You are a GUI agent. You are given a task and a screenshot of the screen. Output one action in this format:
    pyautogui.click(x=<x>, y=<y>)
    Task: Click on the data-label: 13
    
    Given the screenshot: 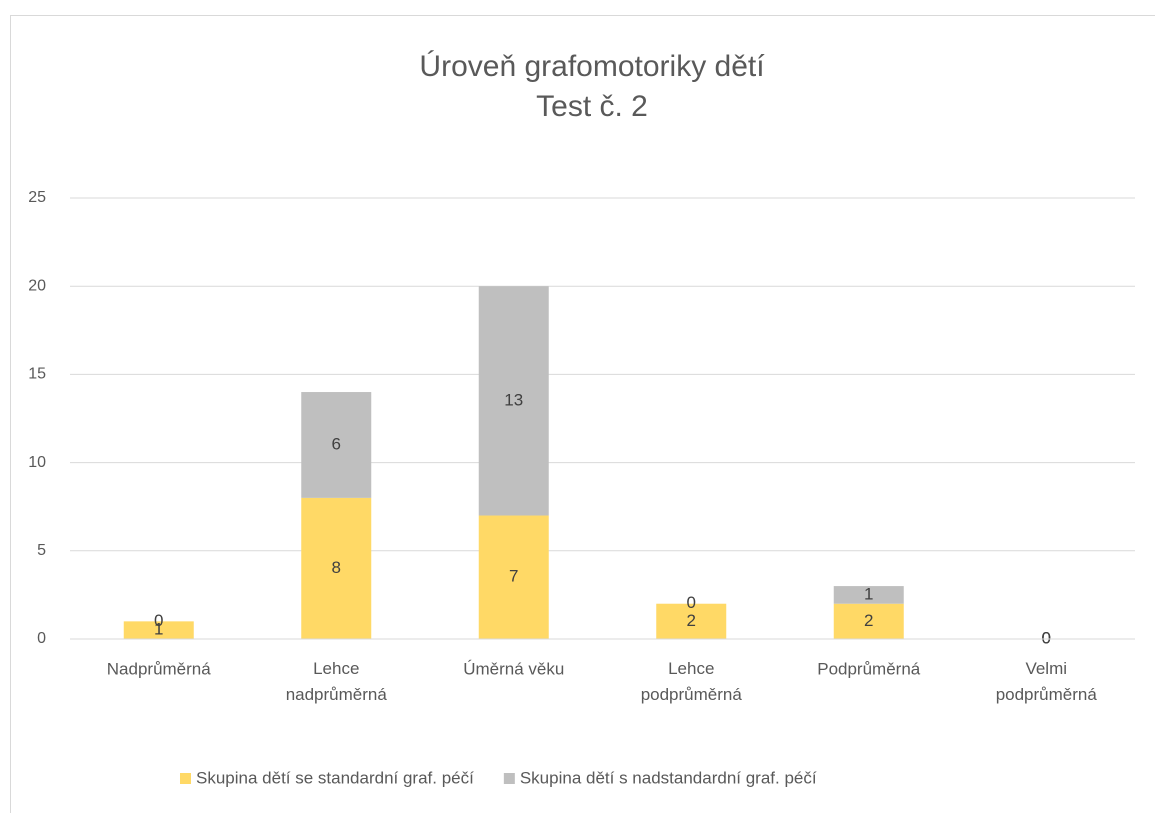 What is the action you would take?
    pyautogui.click(x=513, y=399)
    